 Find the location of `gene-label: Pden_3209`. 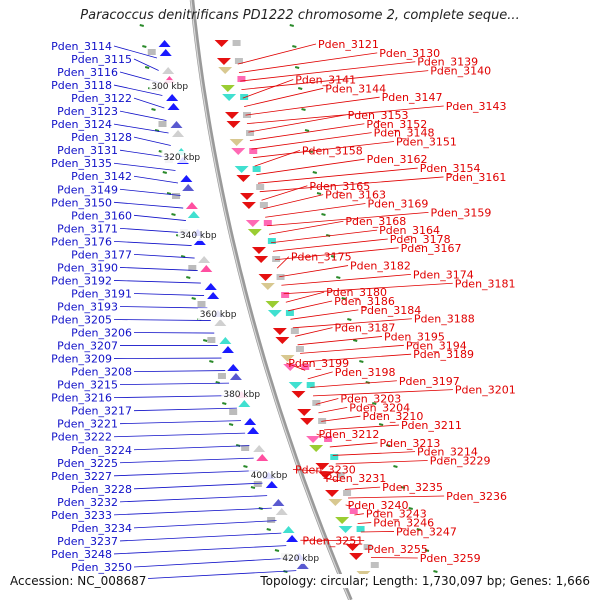

gene-label: Pden_3209 is located at coordinates (81, 359).